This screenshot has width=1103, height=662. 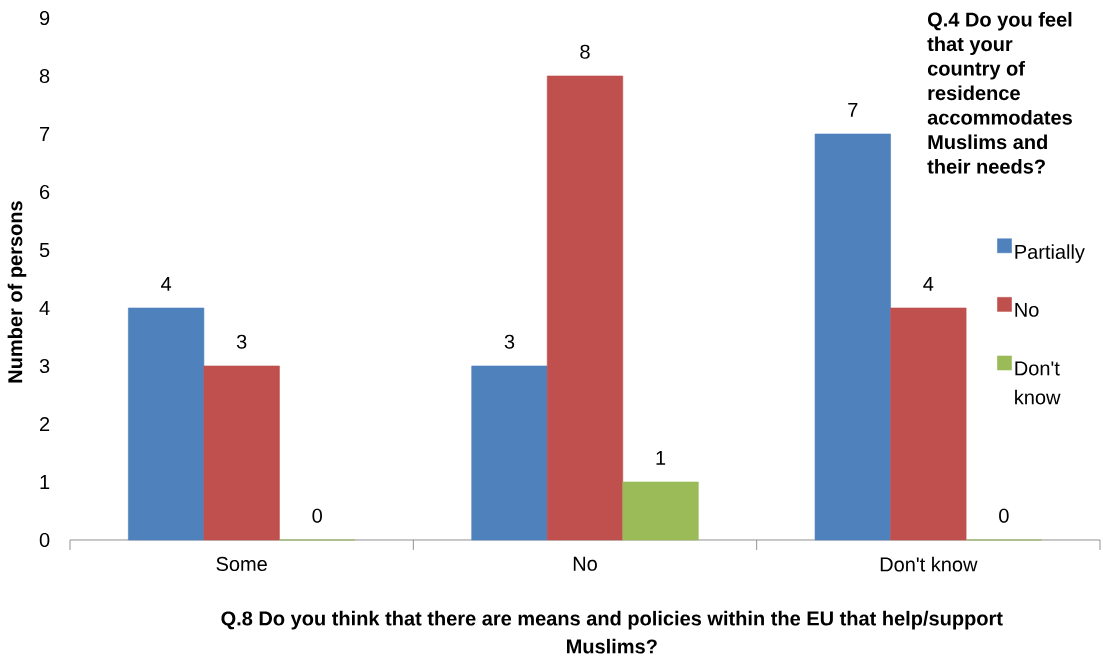 I want to click on x-axis-title: Q.8 Do you think that there are means and policies within the EU that help/support Muslims?, so click(x=612, y=632).